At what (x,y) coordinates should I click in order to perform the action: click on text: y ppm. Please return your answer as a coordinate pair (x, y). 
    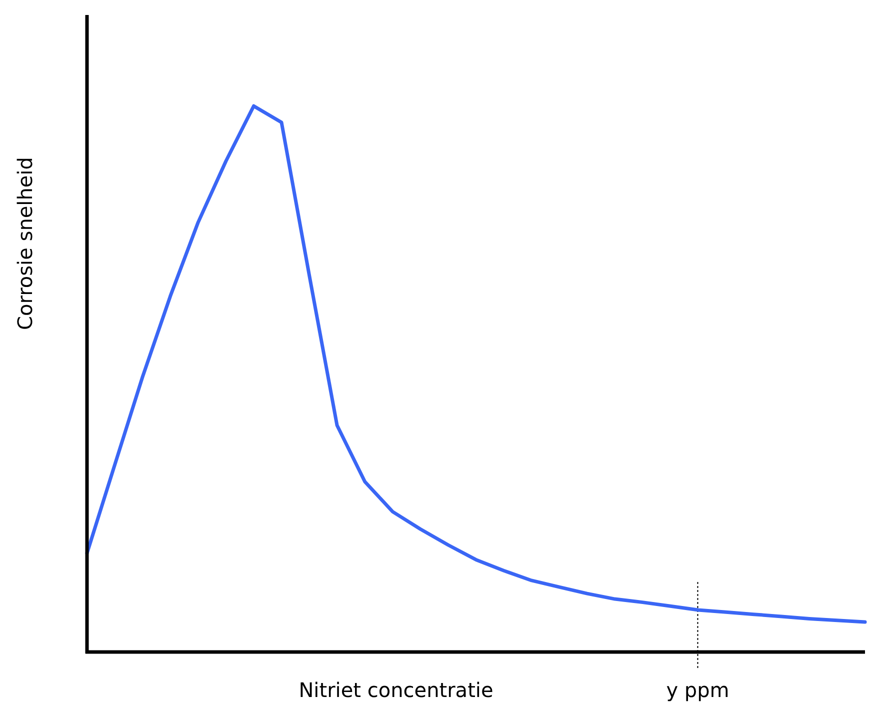
    Looking at the image, I should click on (698, 690).